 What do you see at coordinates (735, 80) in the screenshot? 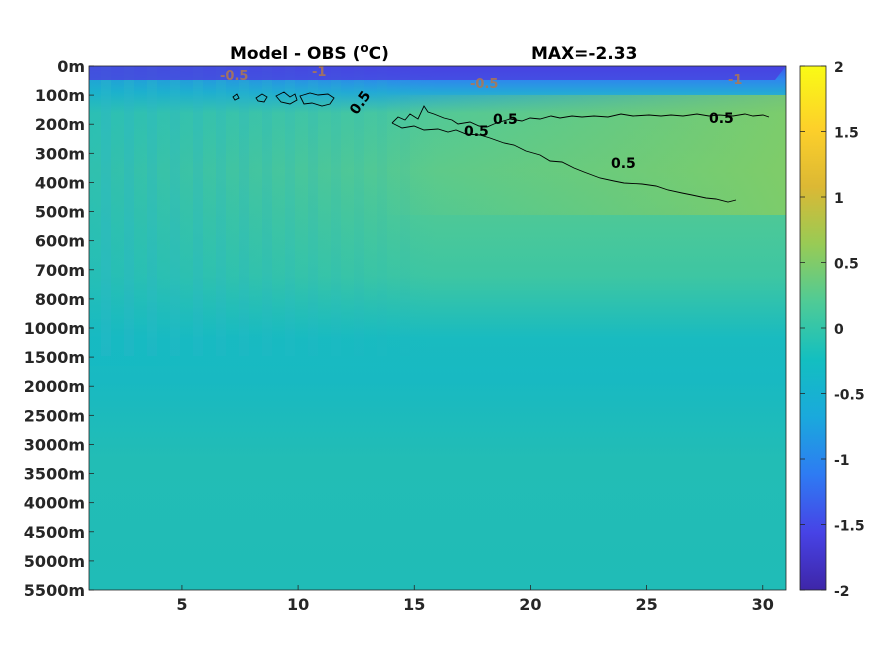
I see `contour-label-neg1-b: -1` at bounding box center [735, 80].